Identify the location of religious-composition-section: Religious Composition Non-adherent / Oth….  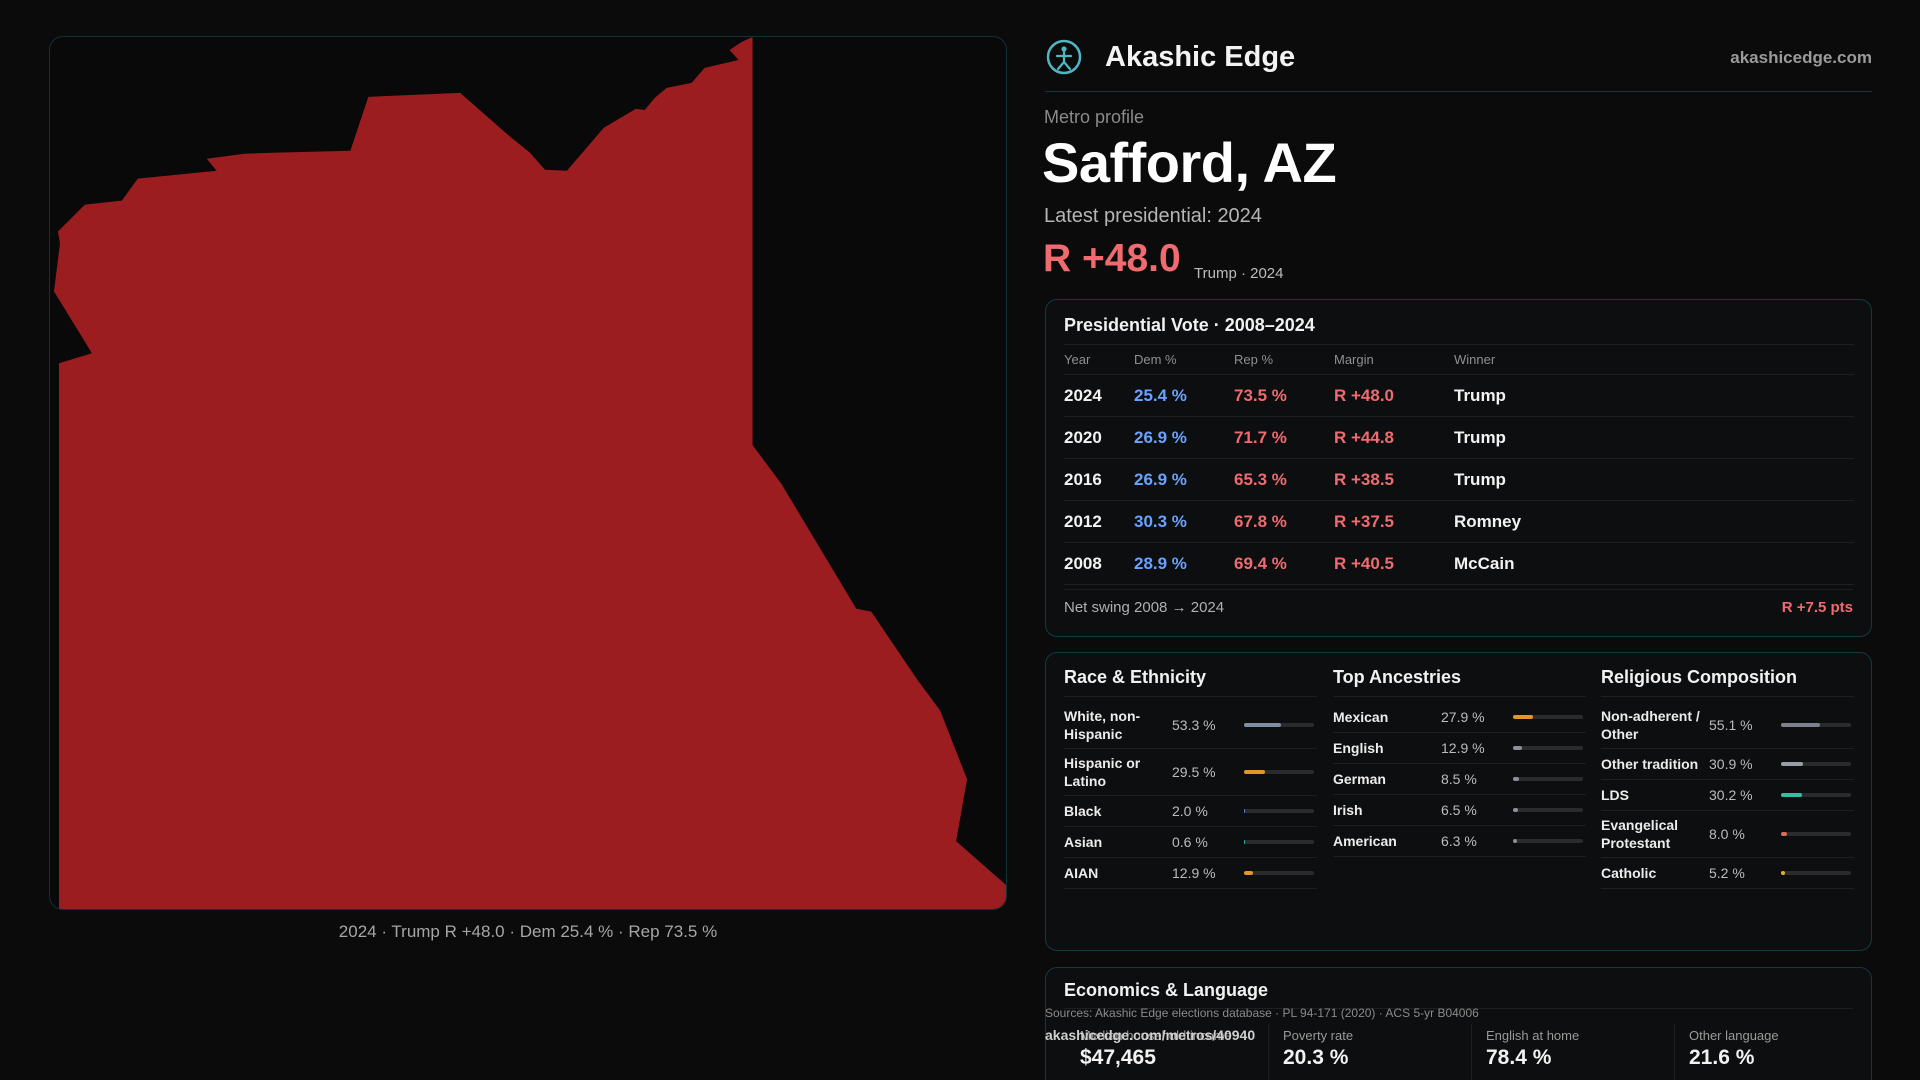
(1727, 778).